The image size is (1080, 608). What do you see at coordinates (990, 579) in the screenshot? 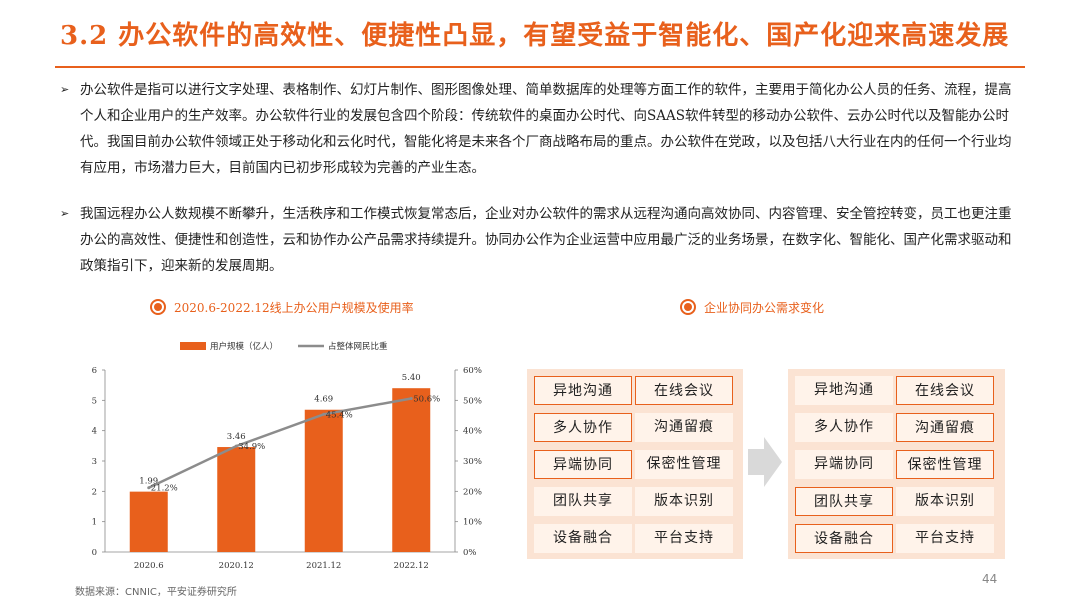
I see `page-number: 44` at bounding box center [990, 579].